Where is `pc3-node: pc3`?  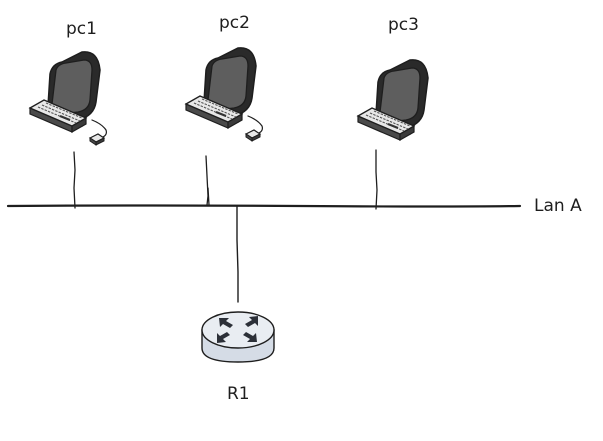
pc3-node: pc3 is located at coordinates (393, 78).